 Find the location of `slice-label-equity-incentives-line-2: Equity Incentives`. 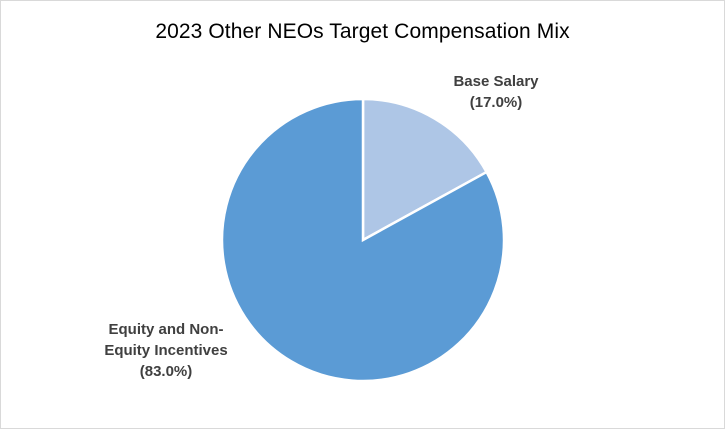

slice-label-equity-incentives-line-2: Equity Incentives is located at coordinates (166, 350).